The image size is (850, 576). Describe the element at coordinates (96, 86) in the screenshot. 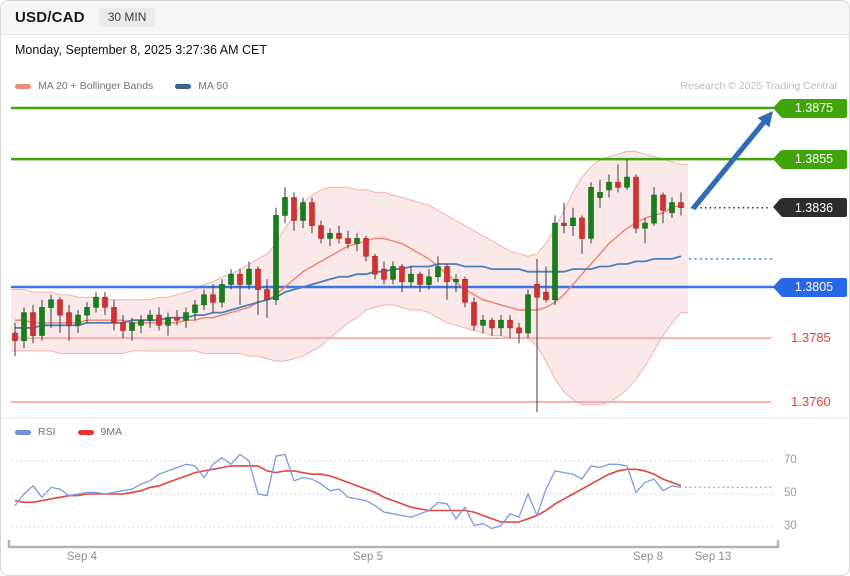

I see `main-legend-label: MA 20 + Bollinger Bands` at that location.